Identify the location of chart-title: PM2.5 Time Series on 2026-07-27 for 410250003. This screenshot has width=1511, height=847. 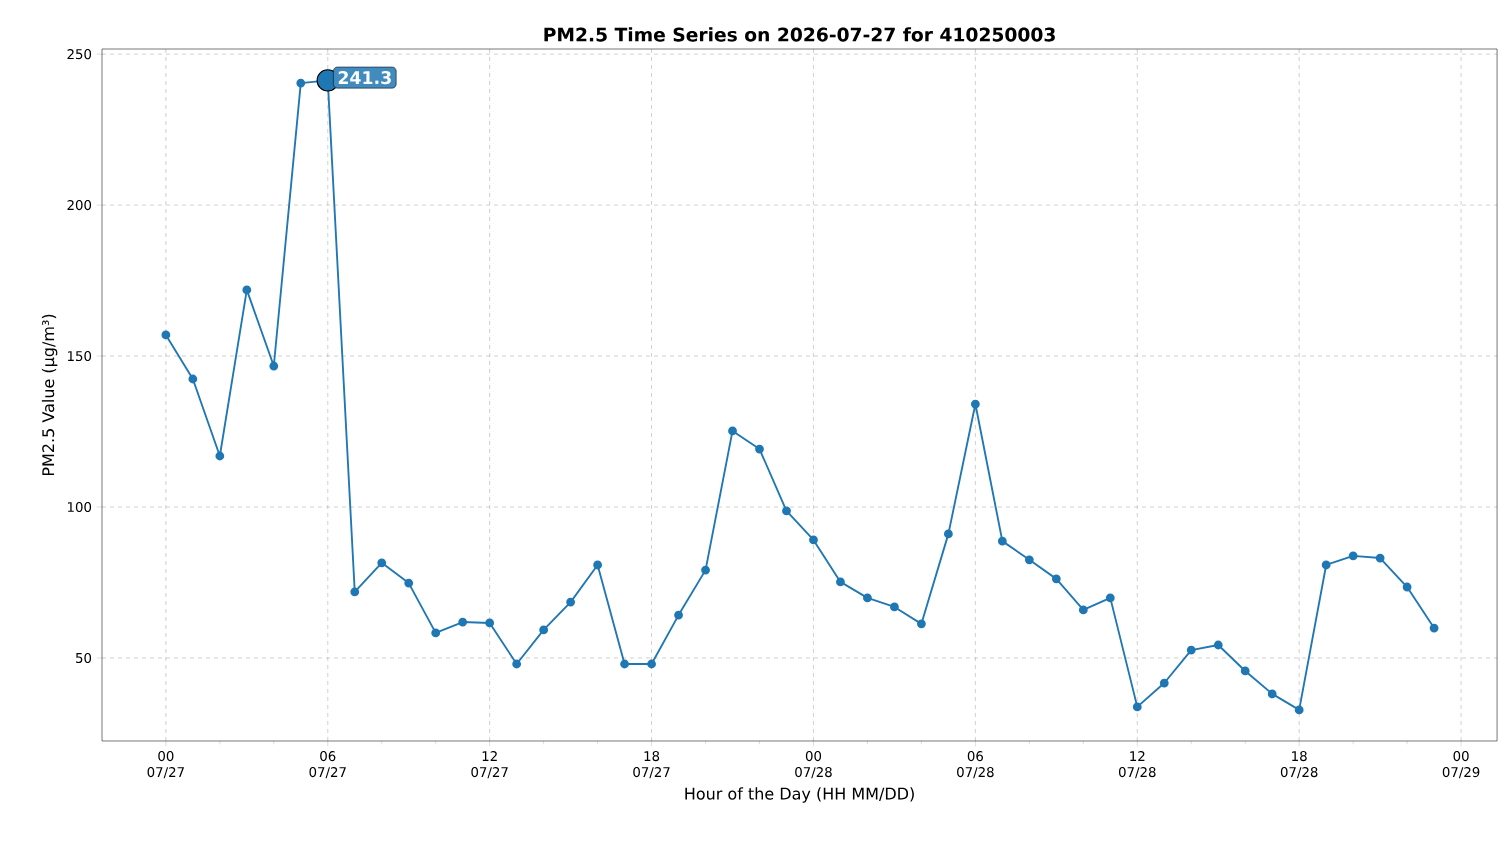
(799, 34).